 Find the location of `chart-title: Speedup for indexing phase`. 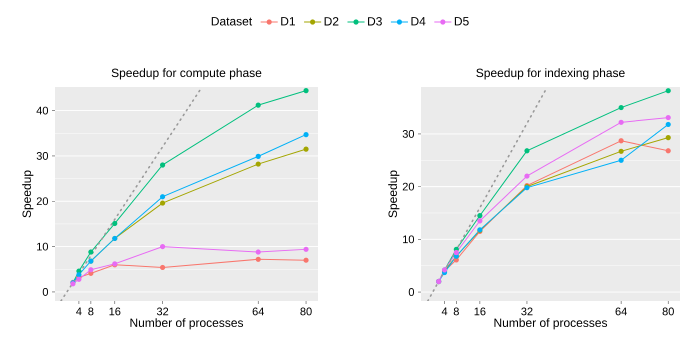

chart-title: Speedup for indexing phase is located at coordinates (550, 74).